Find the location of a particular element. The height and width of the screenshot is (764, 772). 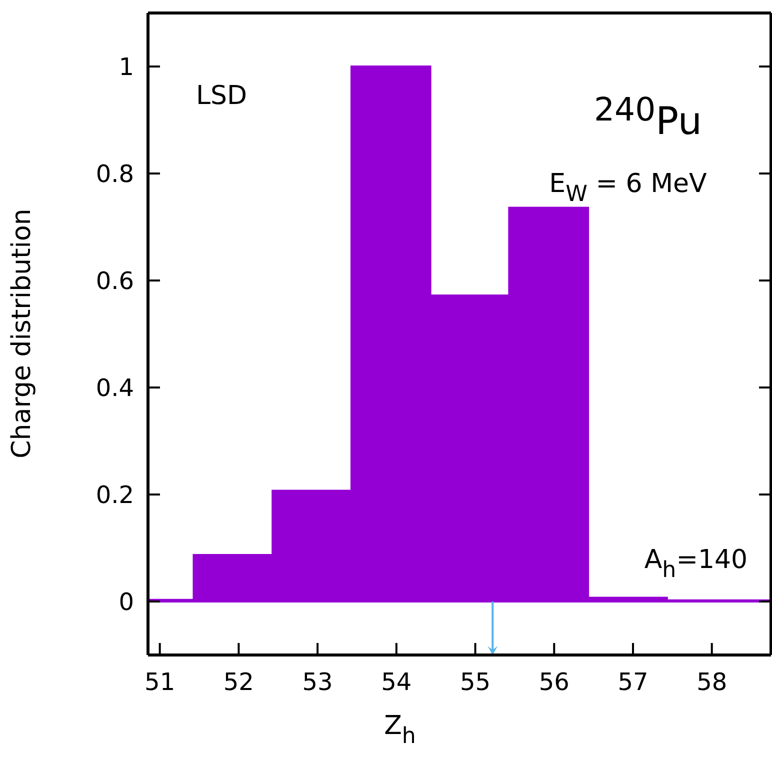

annotation: A$_{h}$=140 is located at coordinates (696, 564).